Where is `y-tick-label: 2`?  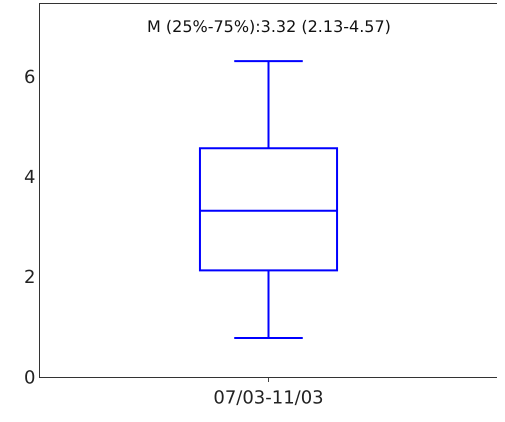 y-tick-label: 2 is located at coordinates (30, 277).